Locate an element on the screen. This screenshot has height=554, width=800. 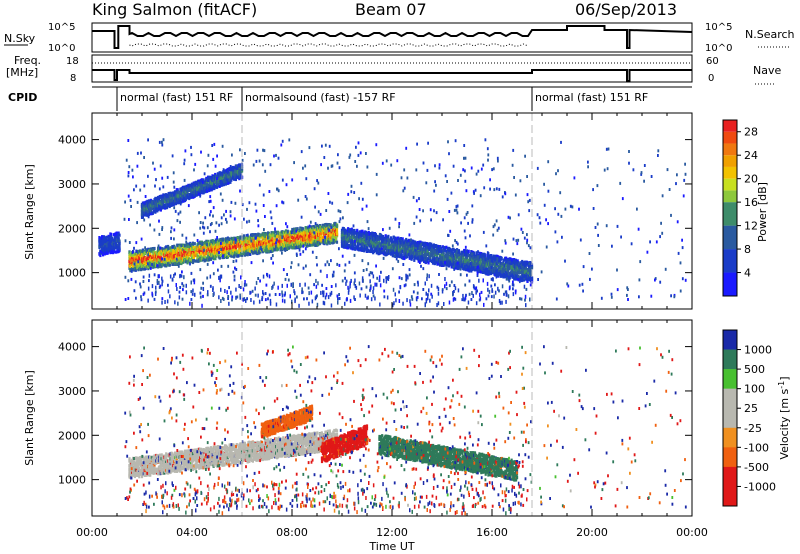
nave-label: Nave is located at coordinates (767, 70).